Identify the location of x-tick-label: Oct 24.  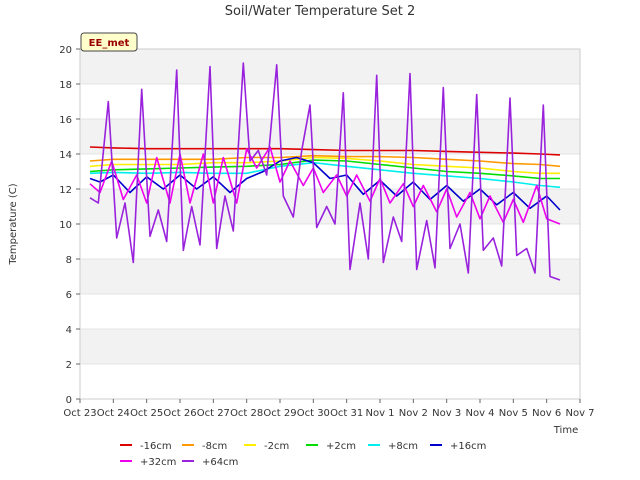
(113, 413).